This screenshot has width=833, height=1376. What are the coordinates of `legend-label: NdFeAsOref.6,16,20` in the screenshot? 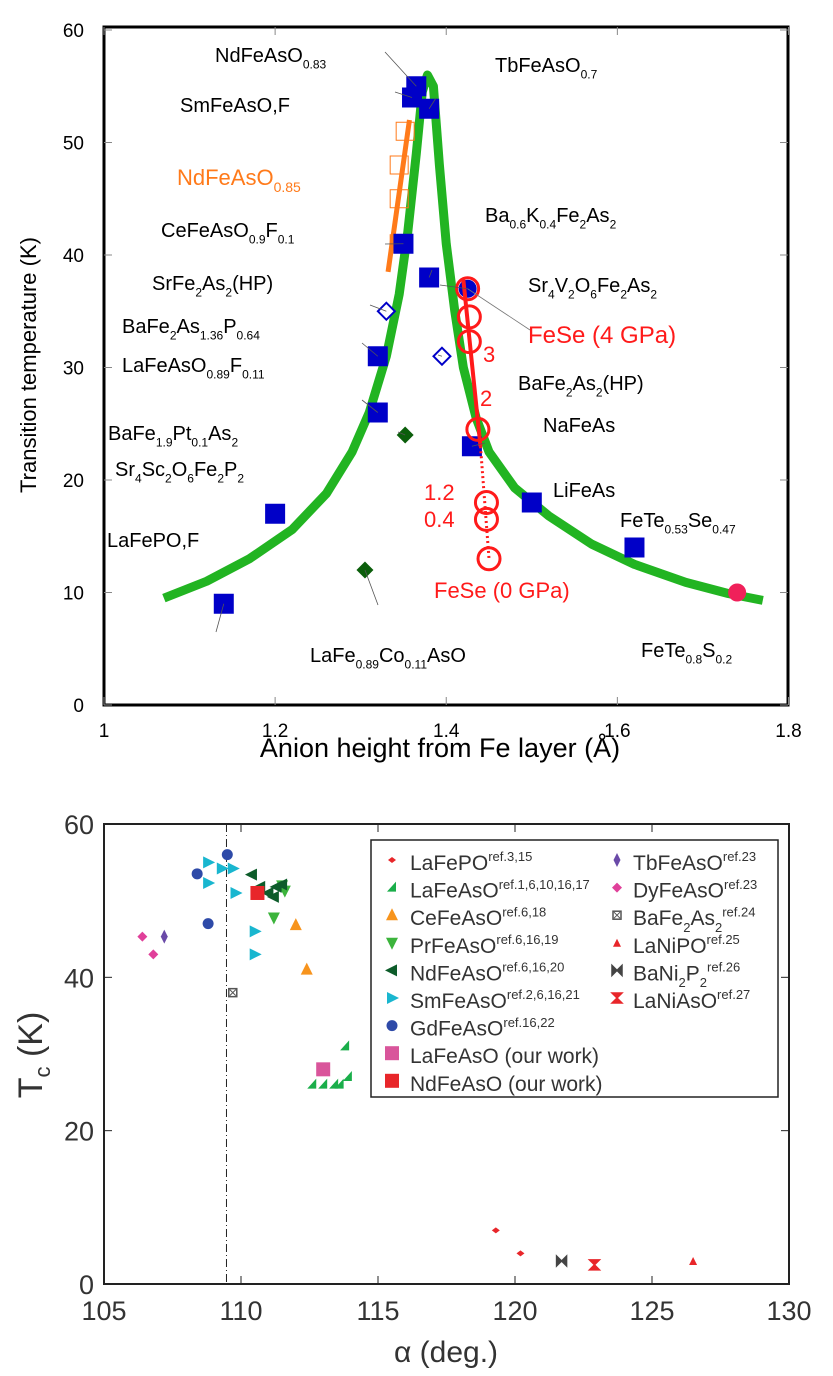 It's located at (487, 973).